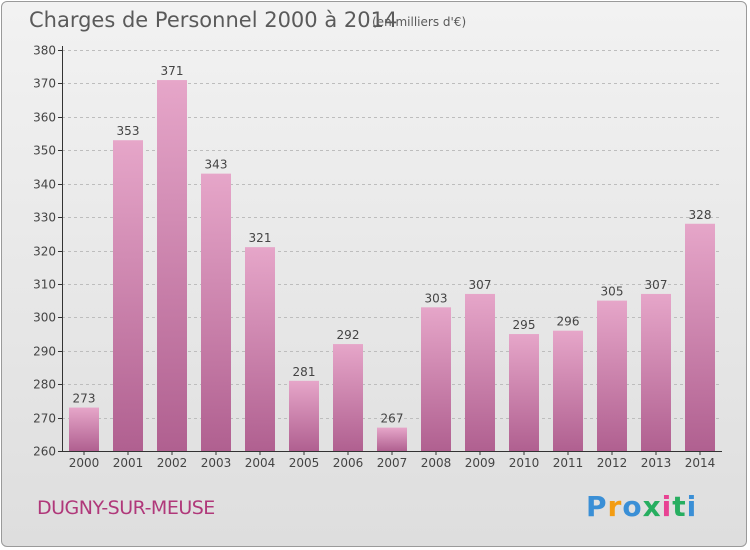 This screenshot has width=750, height=550. I want to click on x-tick-label: 2000, so click(84, 463).